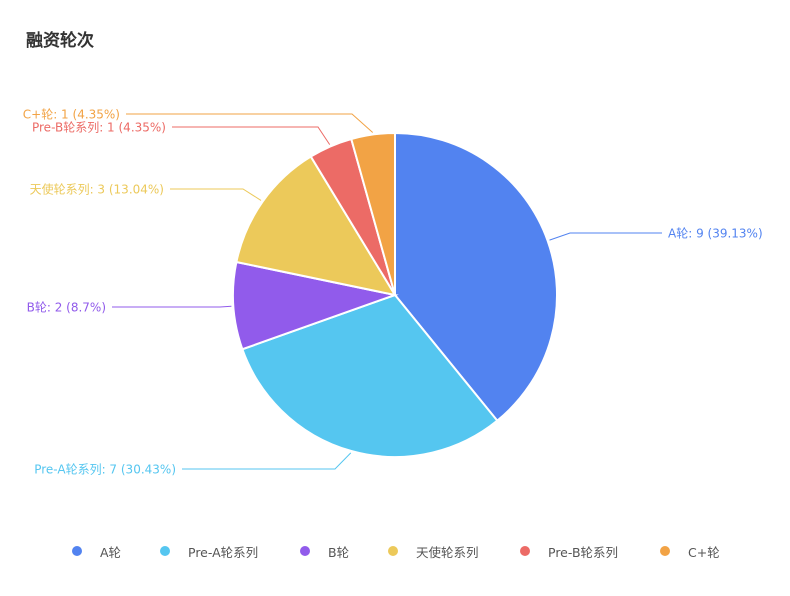 This screenshot has width=790, height=596. What do you see at coordinates (66, 308) in the screenshot?
I see `slice-label: B轮: 2 (8.7%)` at bounding box center [66, 308].